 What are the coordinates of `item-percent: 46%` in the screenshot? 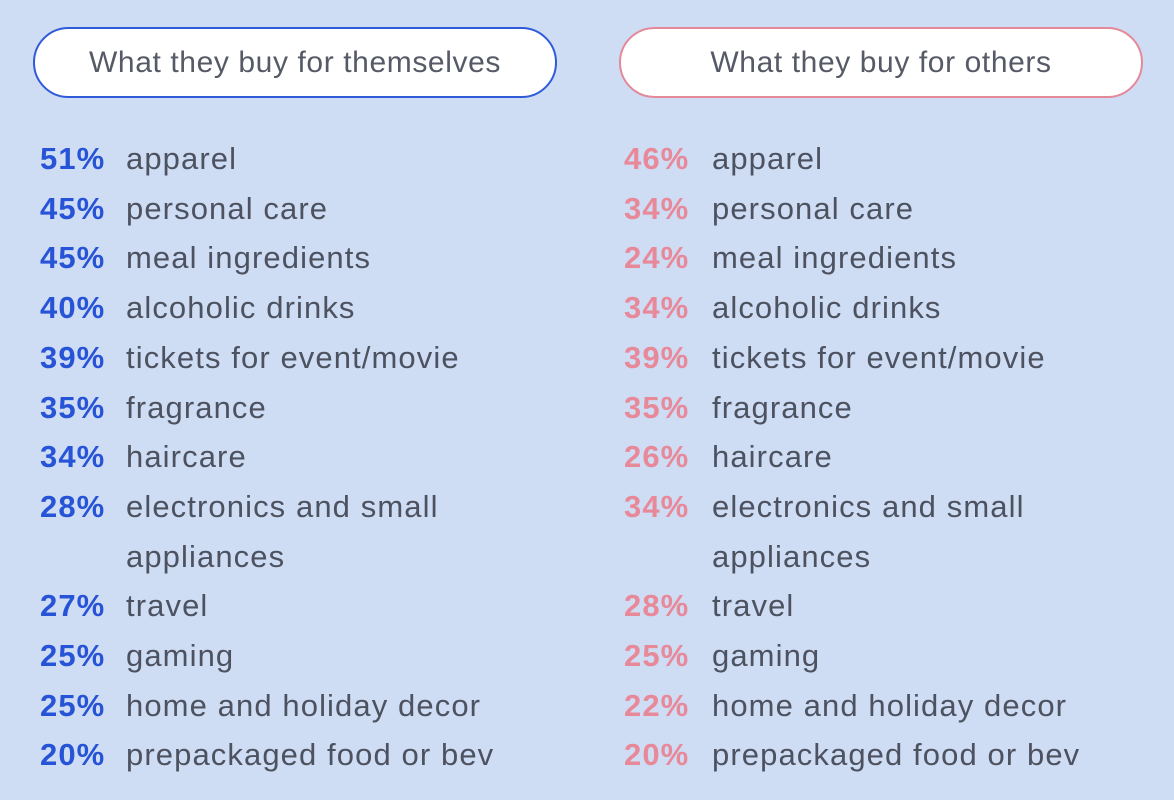 It's located at (657, 158).